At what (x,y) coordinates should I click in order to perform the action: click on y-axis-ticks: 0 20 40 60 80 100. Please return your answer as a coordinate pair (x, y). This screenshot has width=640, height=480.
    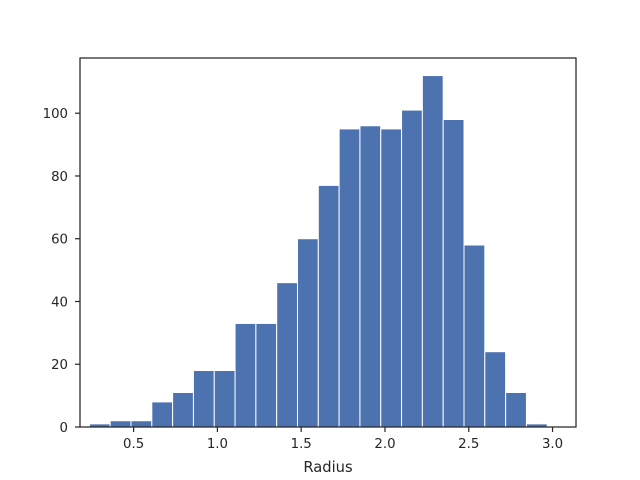
    Looking at the image, I should click on (61, 271).